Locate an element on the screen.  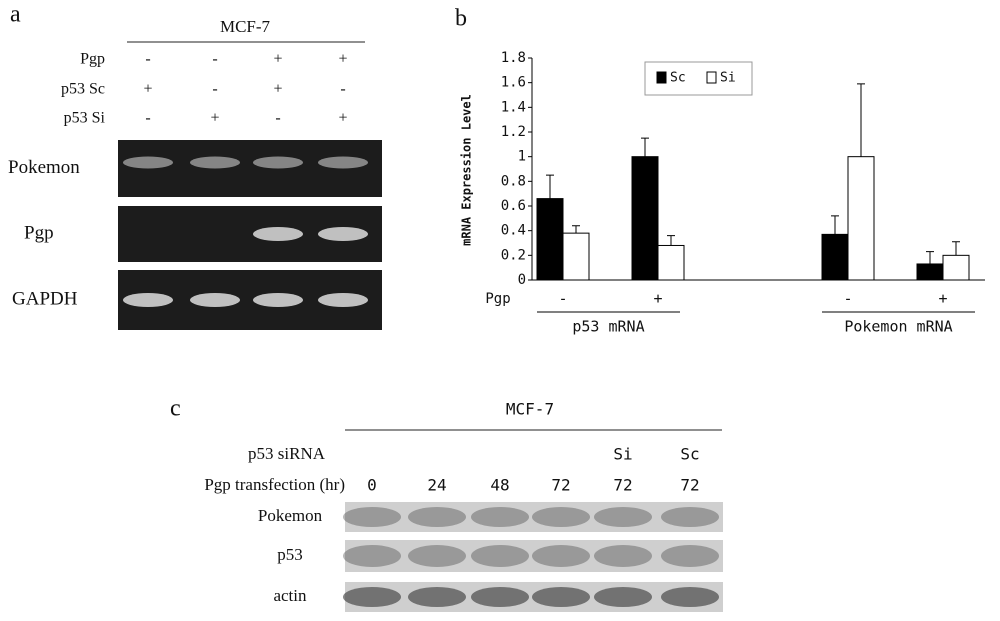
y-tick-label: 0.8 is located at coordinates (513, 181).